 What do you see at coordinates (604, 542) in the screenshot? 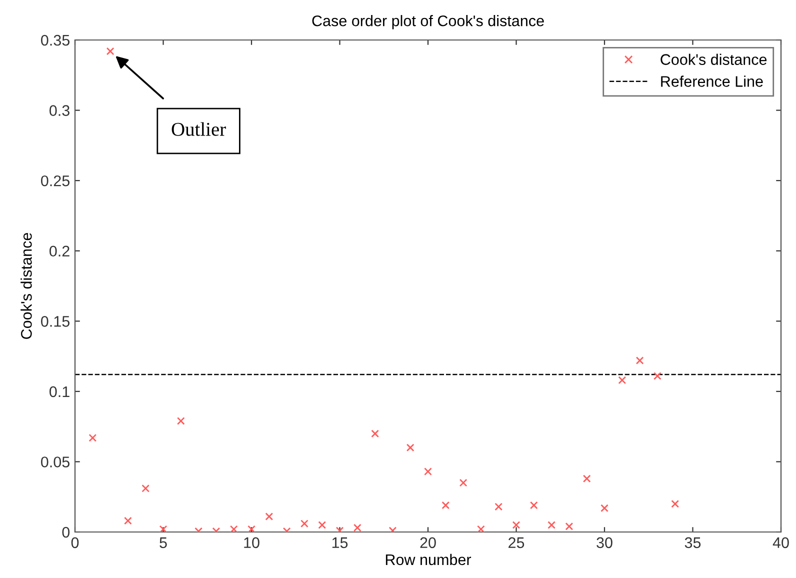
I see `x-tick-label: 30` at bounding box center [604, 542].